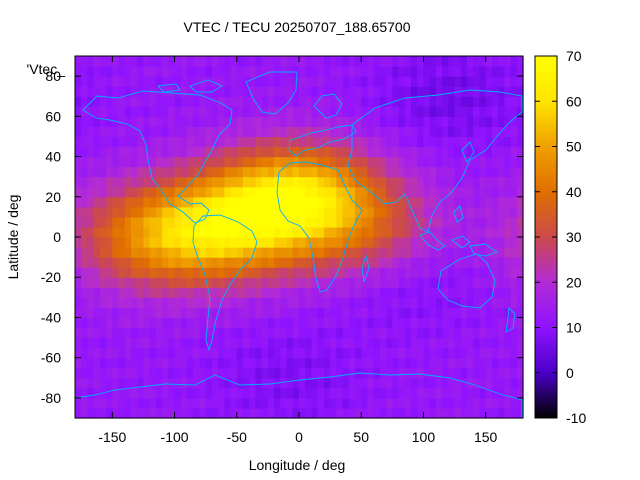 The width and height of the screenshot is (640, 480). I want to click on y-tick-label: 80, so click(53, 76).